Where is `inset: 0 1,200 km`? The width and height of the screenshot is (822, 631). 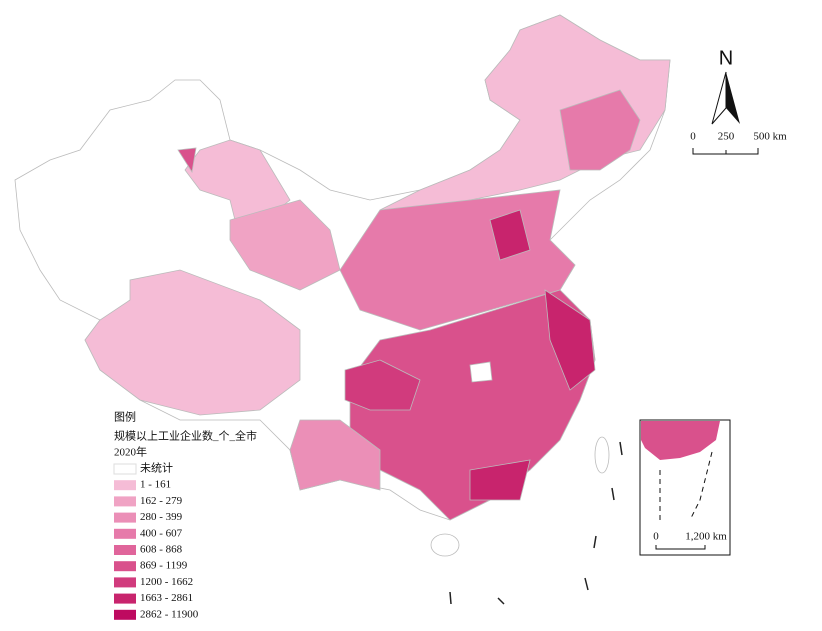
inset: 0 1,200 km is located at coordinates (685, 487).